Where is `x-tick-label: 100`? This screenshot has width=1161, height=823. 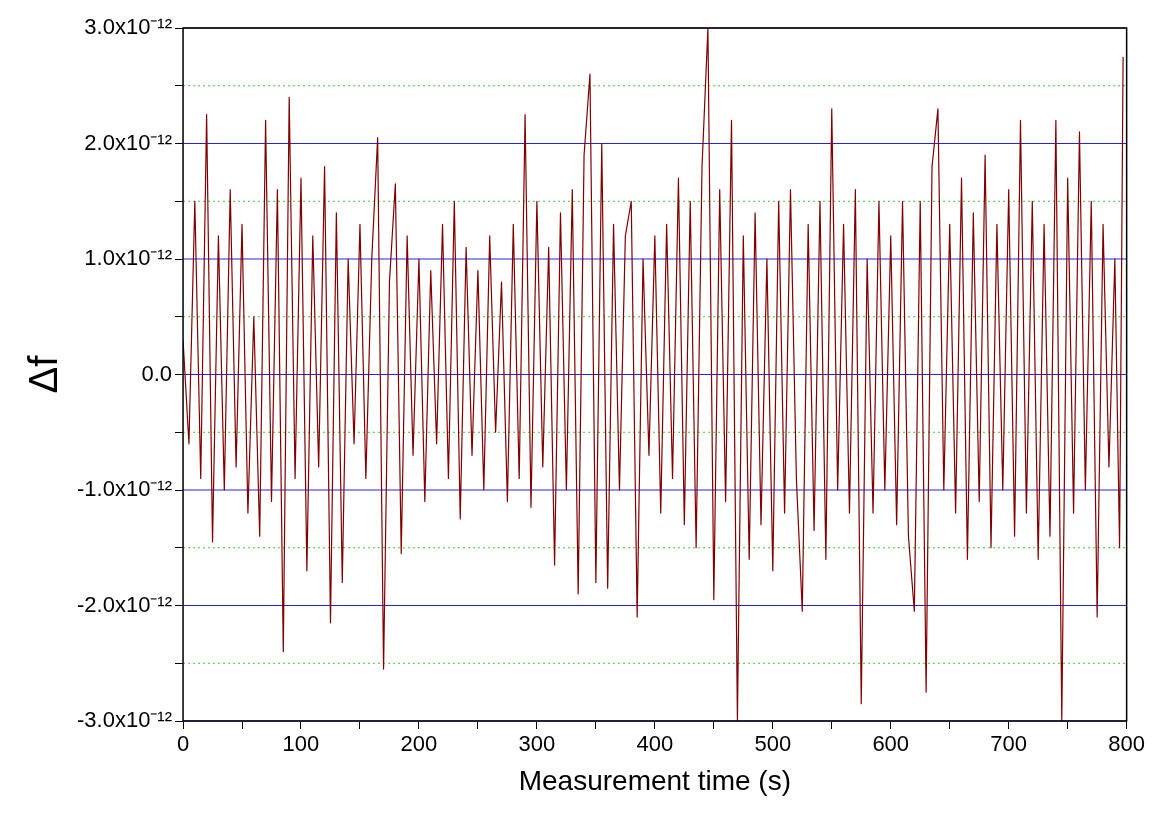 x-tick-label: 100 is located at coordinates (301, 744).